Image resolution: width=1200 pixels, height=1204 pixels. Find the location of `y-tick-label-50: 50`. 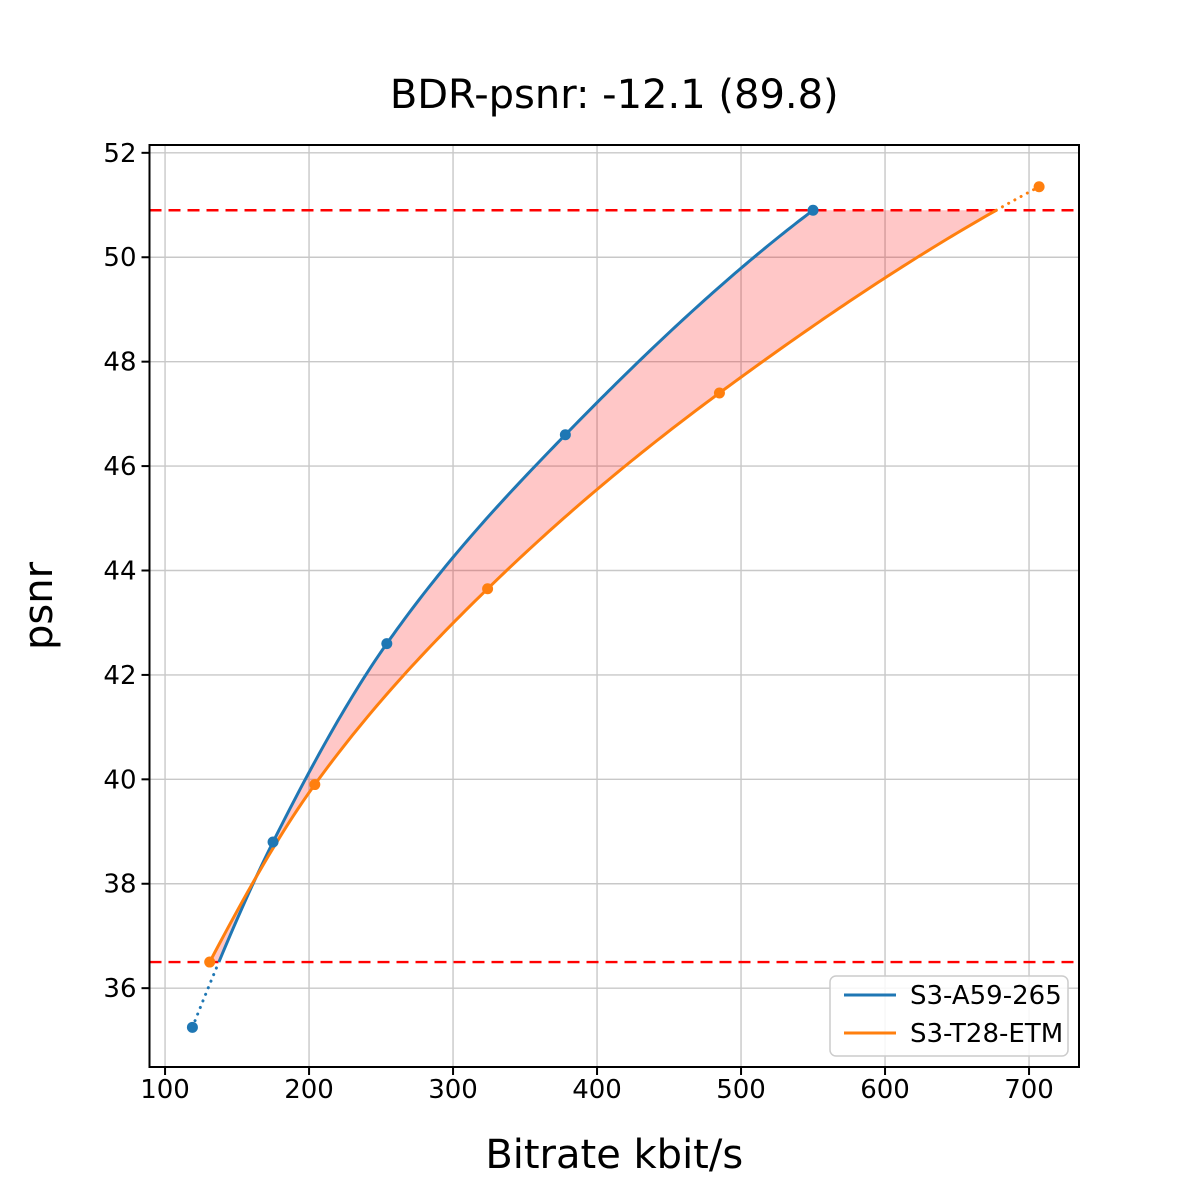

y-tick-label-50: 50 is located at coordinates (119, 258).